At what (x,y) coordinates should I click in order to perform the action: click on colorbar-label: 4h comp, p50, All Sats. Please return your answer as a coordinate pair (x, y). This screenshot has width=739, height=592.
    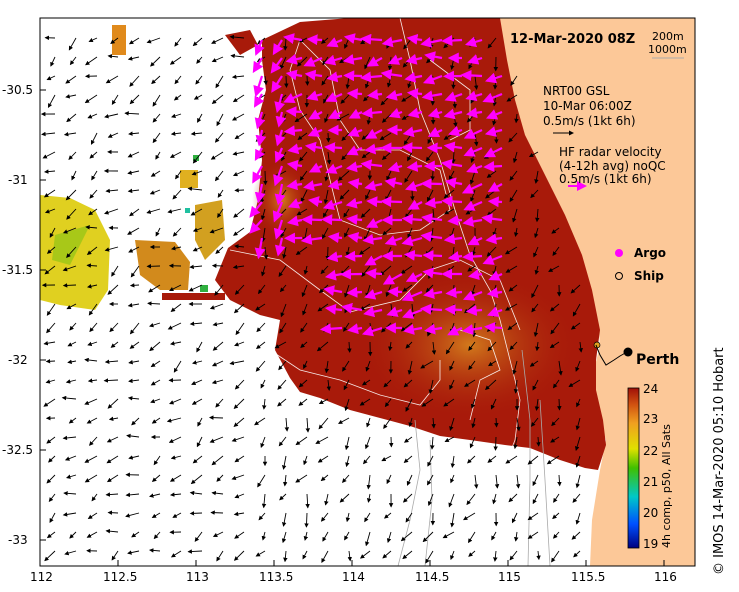
    Looking at the image, I should click on (666, 486).